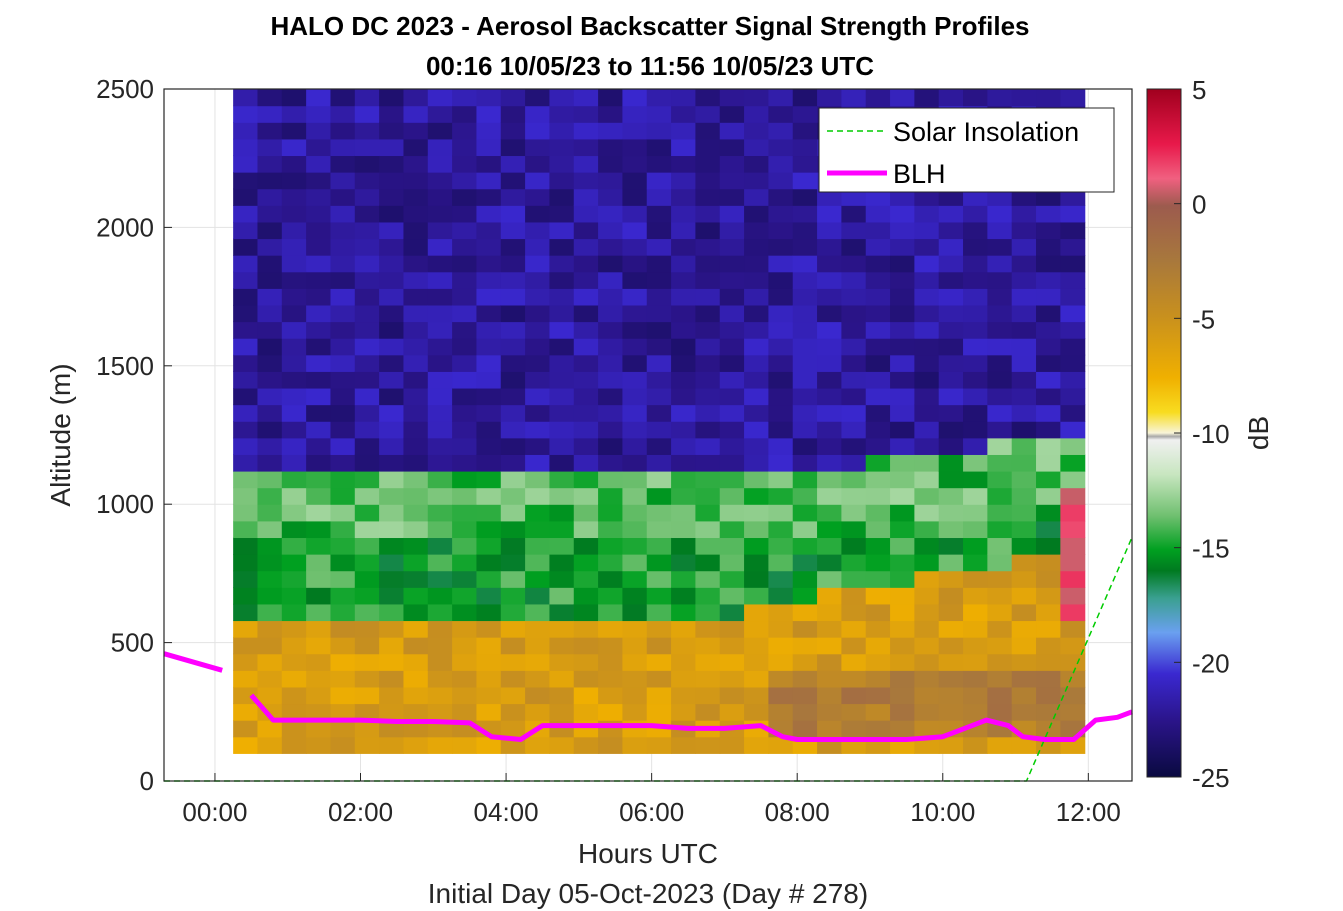 The image size is (1343, 911). I want to click on colorbar-tick-label: -10, so click(1211, 434).